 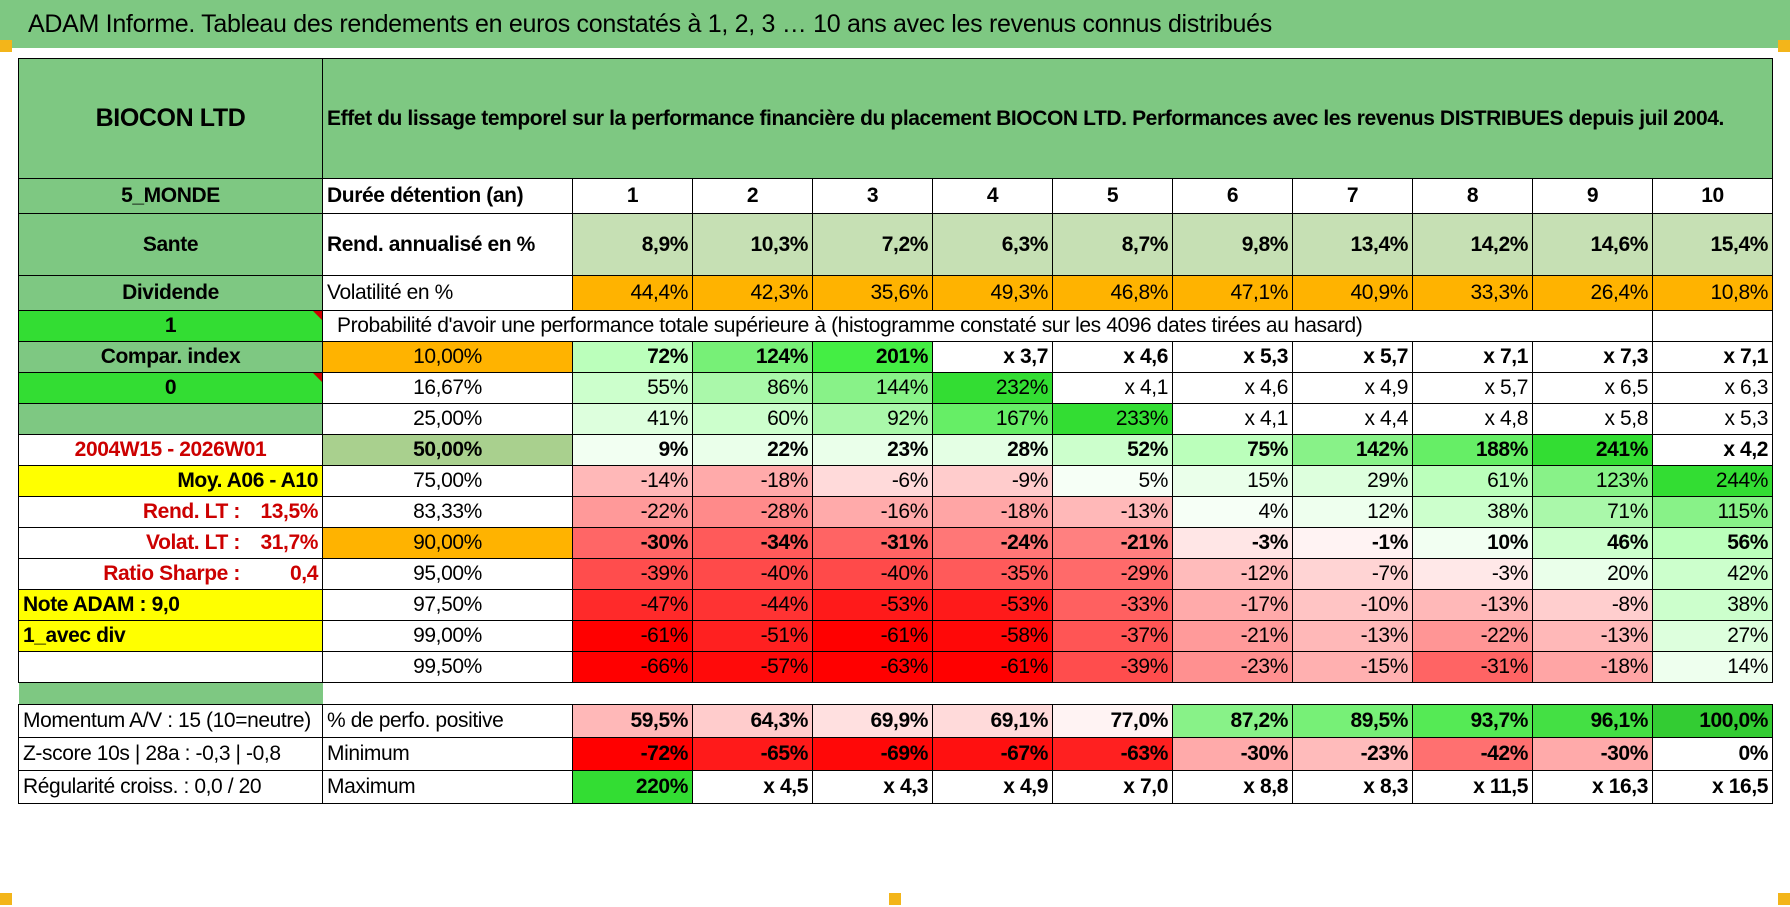 What do you see at coordinates (872, 787) in the screenshot?
I see `maximum-cell: x 4,3` at bounding box center [872, 787].